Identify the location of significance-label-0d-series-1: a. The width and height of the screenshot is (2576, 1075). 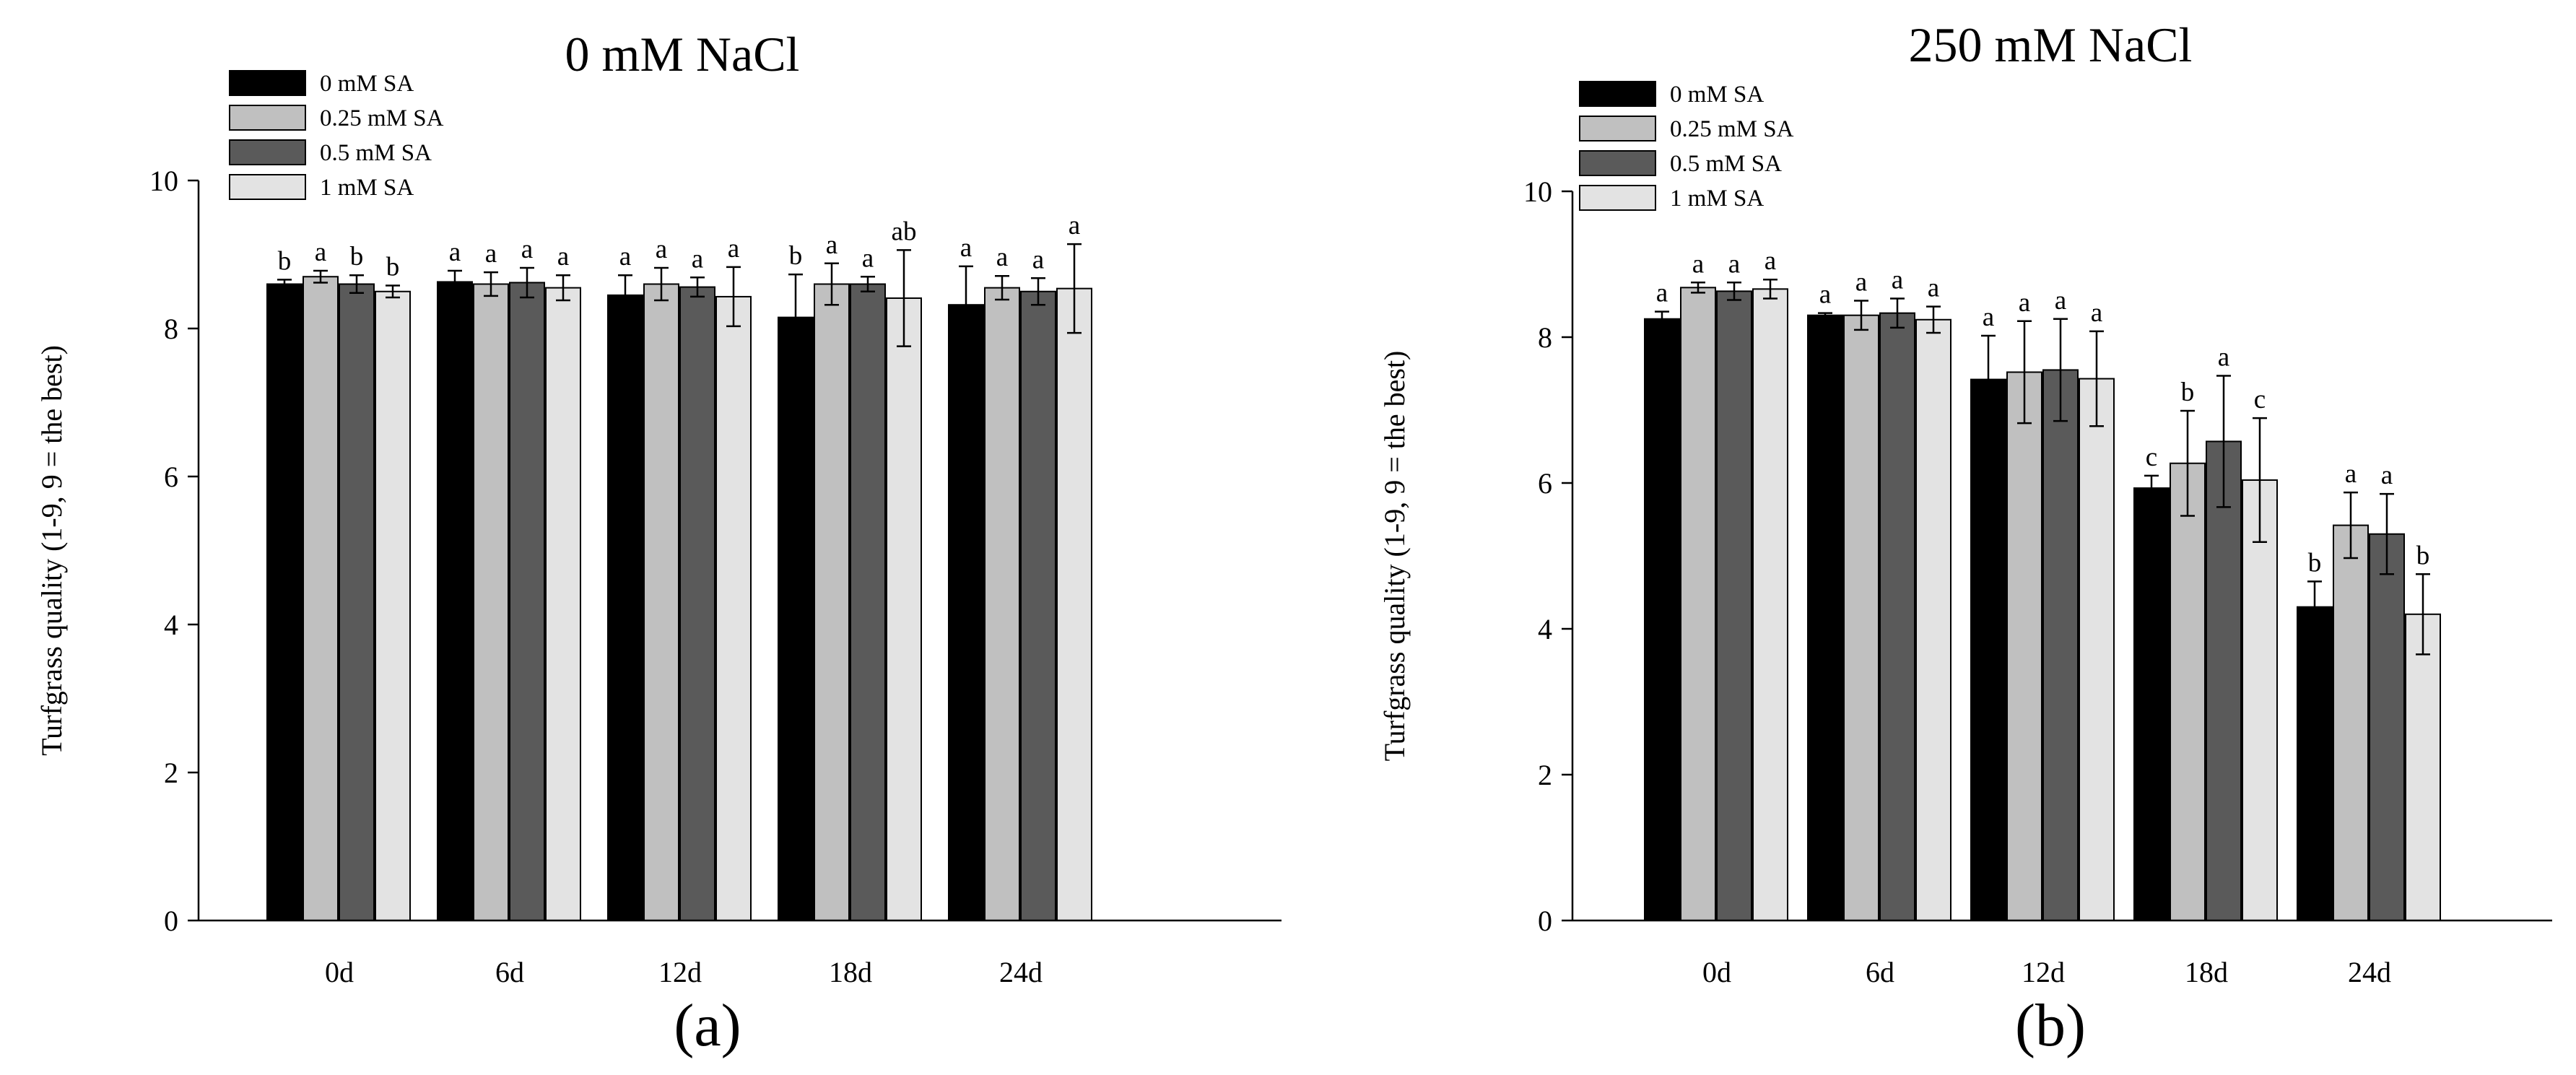
(1662, 293).